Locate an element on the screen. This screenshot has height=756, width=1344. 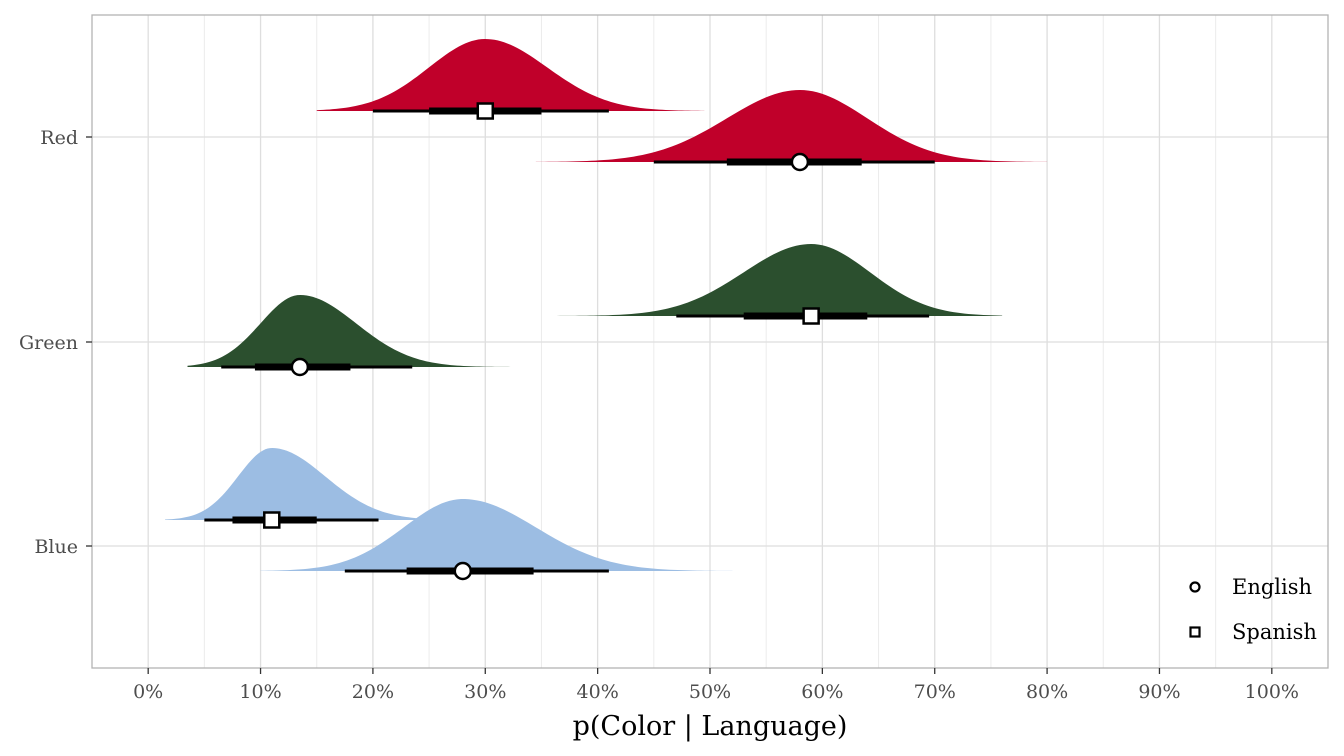
legend-key-english: English is located at coordinates (1250, 587).